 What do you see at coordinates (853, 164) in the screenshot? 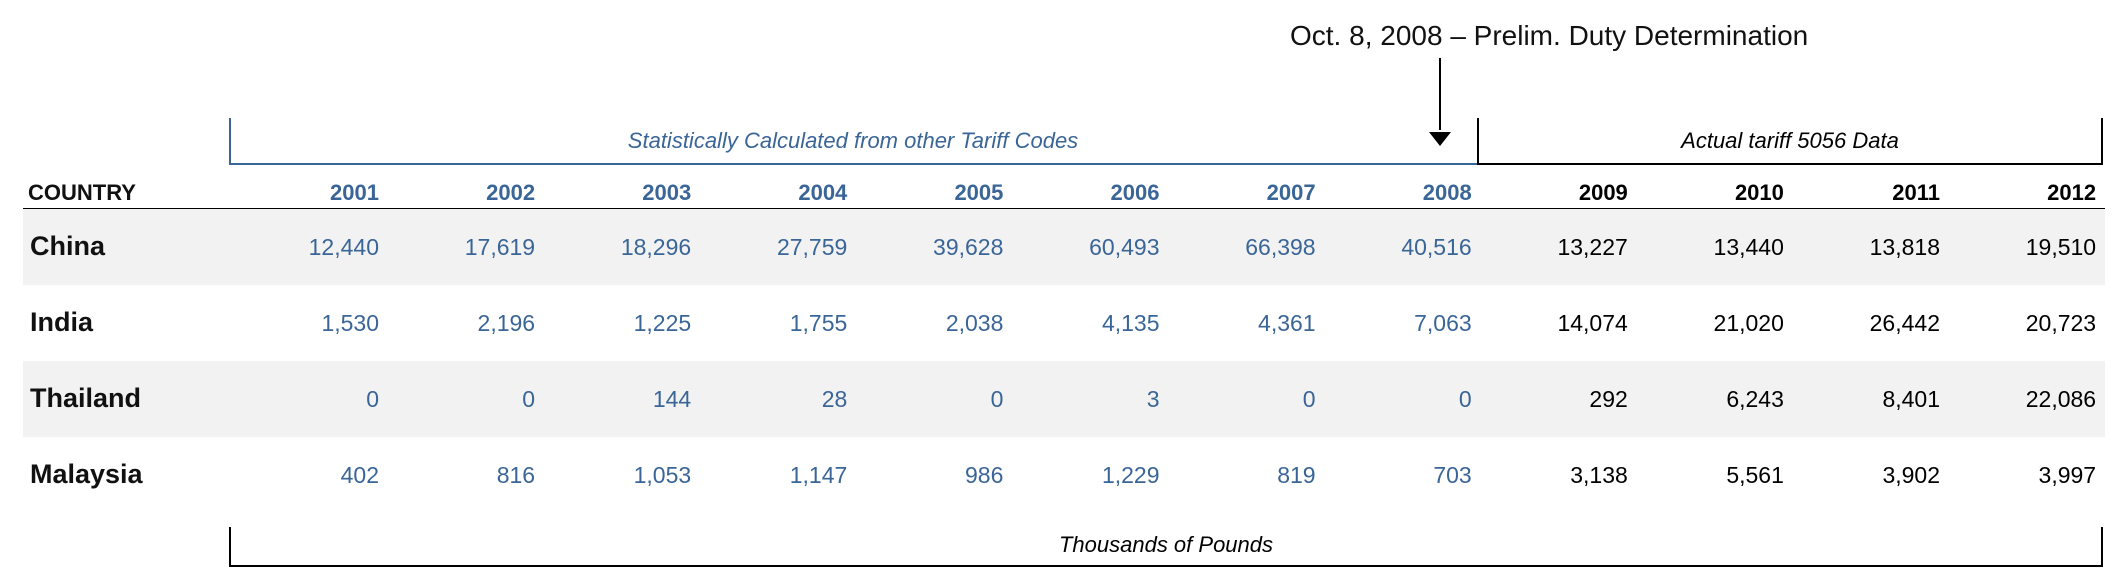
I see `calculated-bracket-line` at bounding box center [853, 164].